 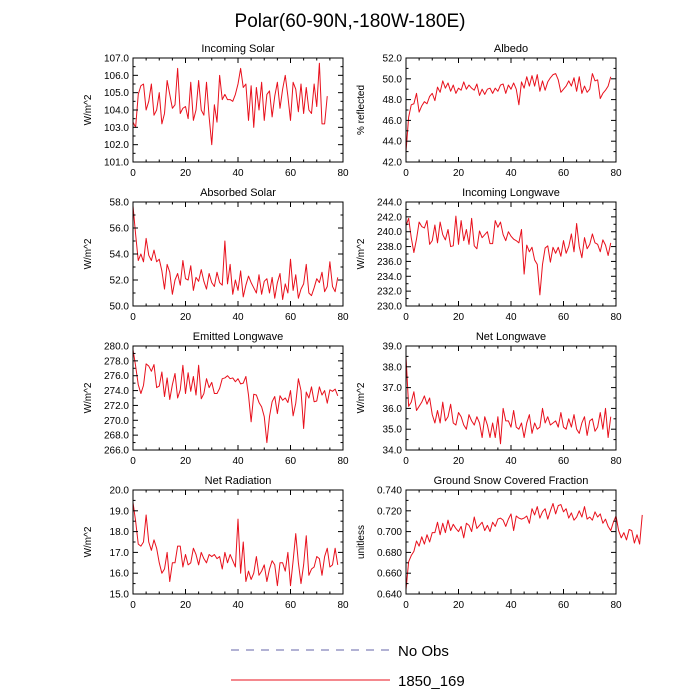 What do you see at coordinates (393, 347) in the screenshot?
I see `y-tick-label: 39.0` at bounding box center [393, 347].